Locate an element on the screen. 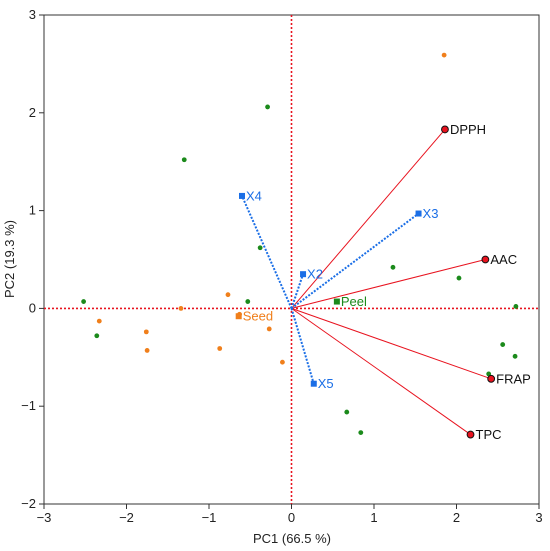  loading-vector-frap is located at coordinates (391, 343).